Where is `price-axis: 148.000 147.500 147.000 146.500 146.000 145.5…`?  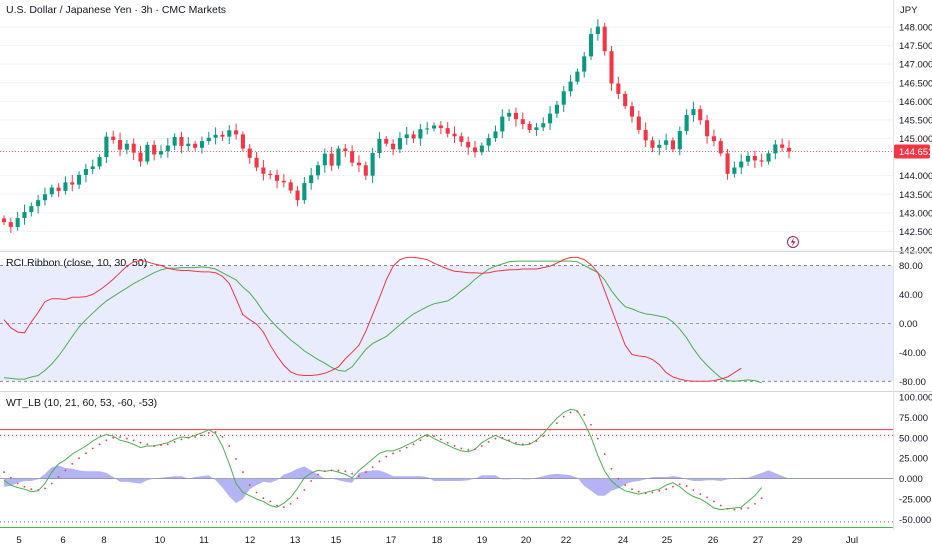
price-axis: 148.000 147.500 147.000 146.500 146.000 145.5… is located at coordinates (915, 140).